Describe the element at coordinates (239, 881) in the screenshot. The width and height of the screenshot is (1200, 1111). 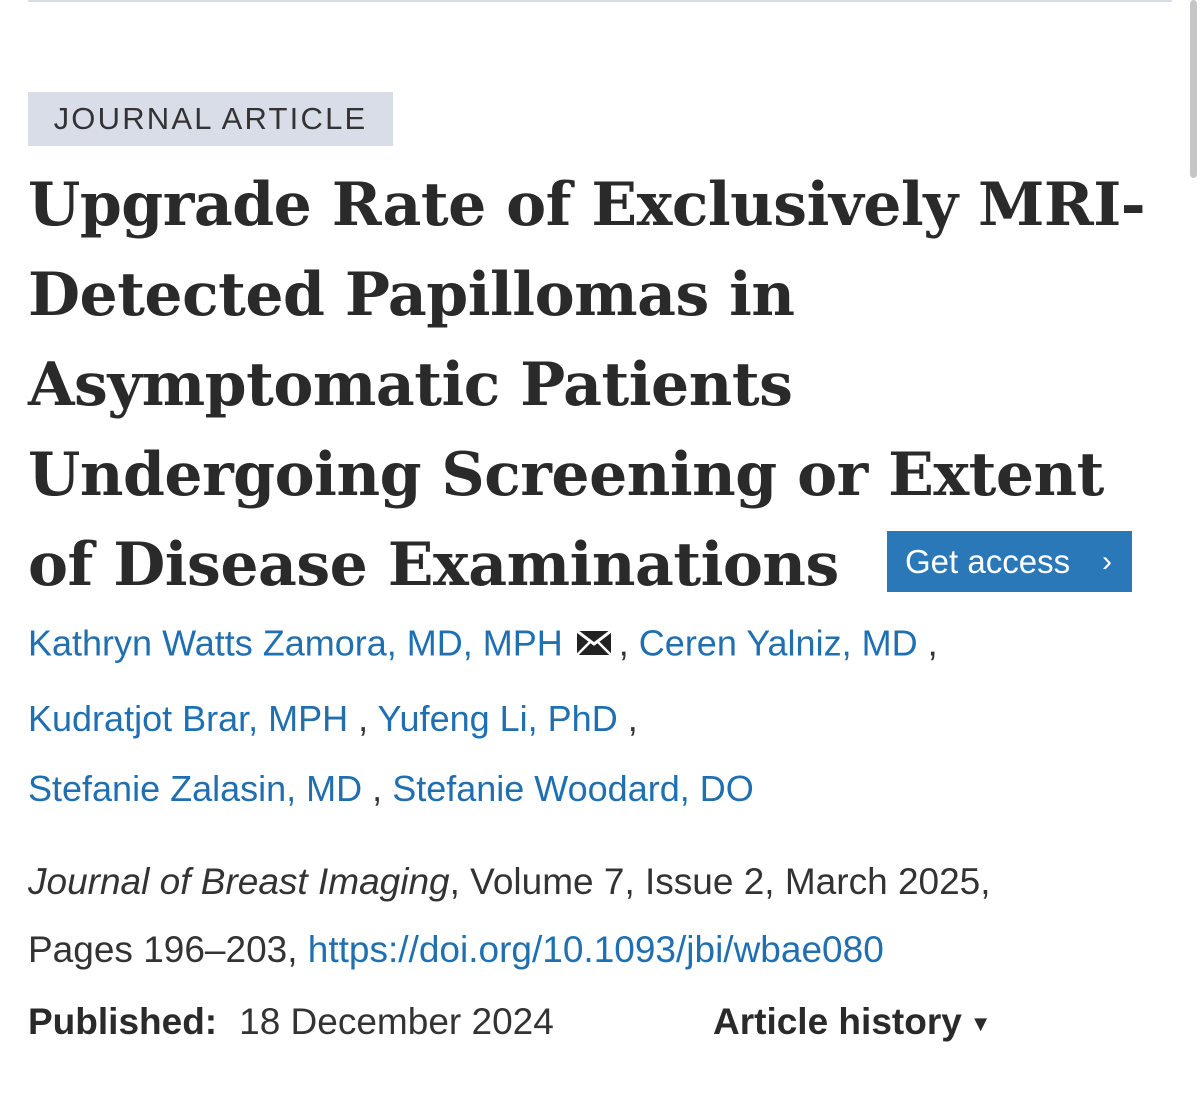
I see `journal-name: Journal of Breast Imaging` at that location.